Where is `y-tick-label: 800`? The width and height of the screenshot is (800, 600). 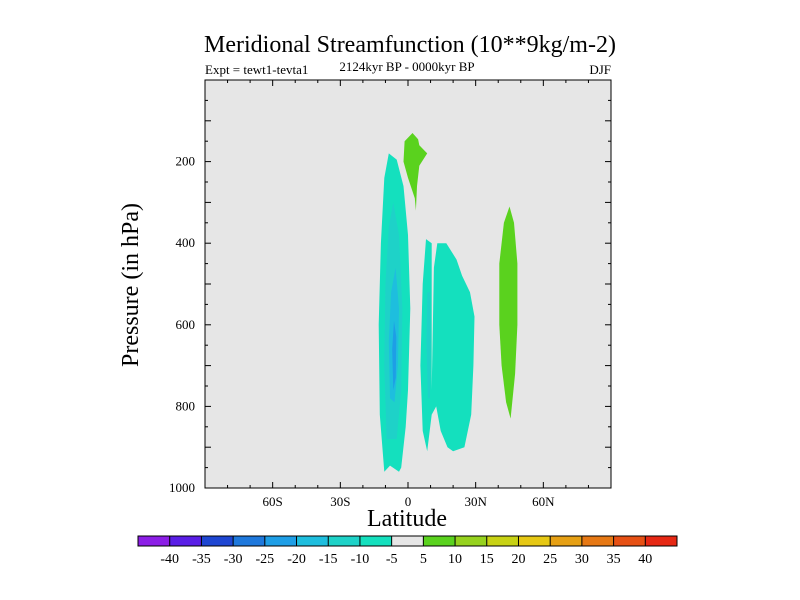
y-tick-label: 800 is located at coordinates (186, 405).